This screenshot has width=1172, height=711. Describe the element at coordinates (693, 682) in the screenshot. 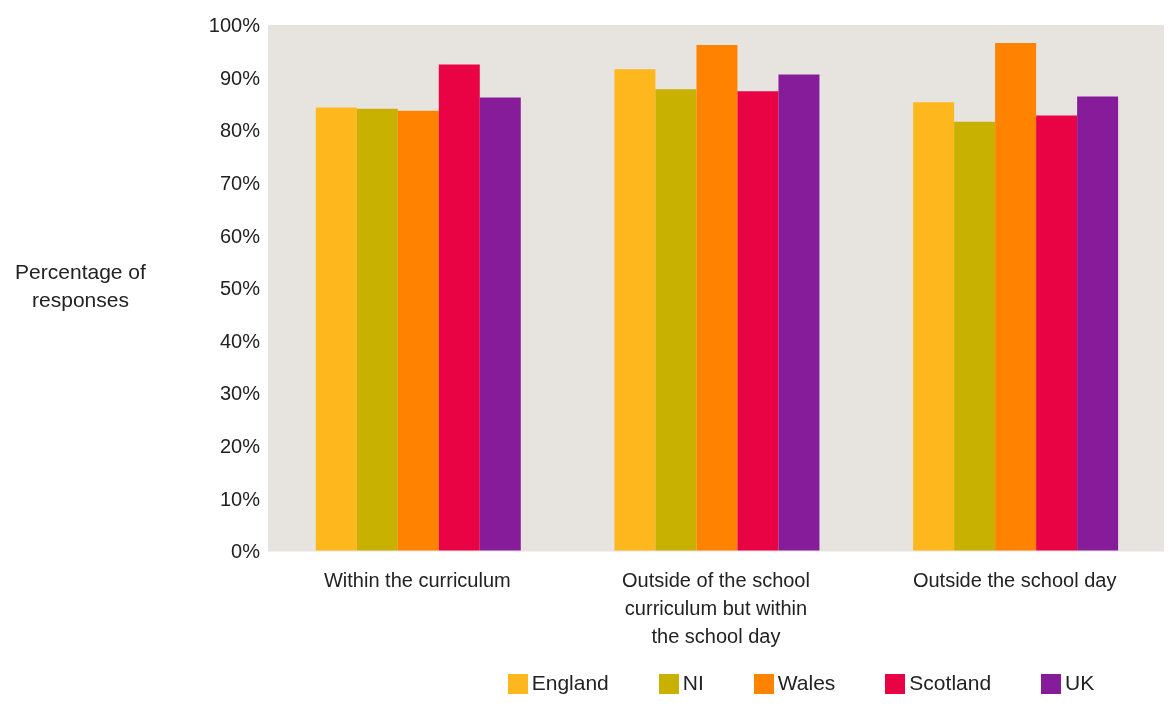

I see `legend-label: NI` at that location.